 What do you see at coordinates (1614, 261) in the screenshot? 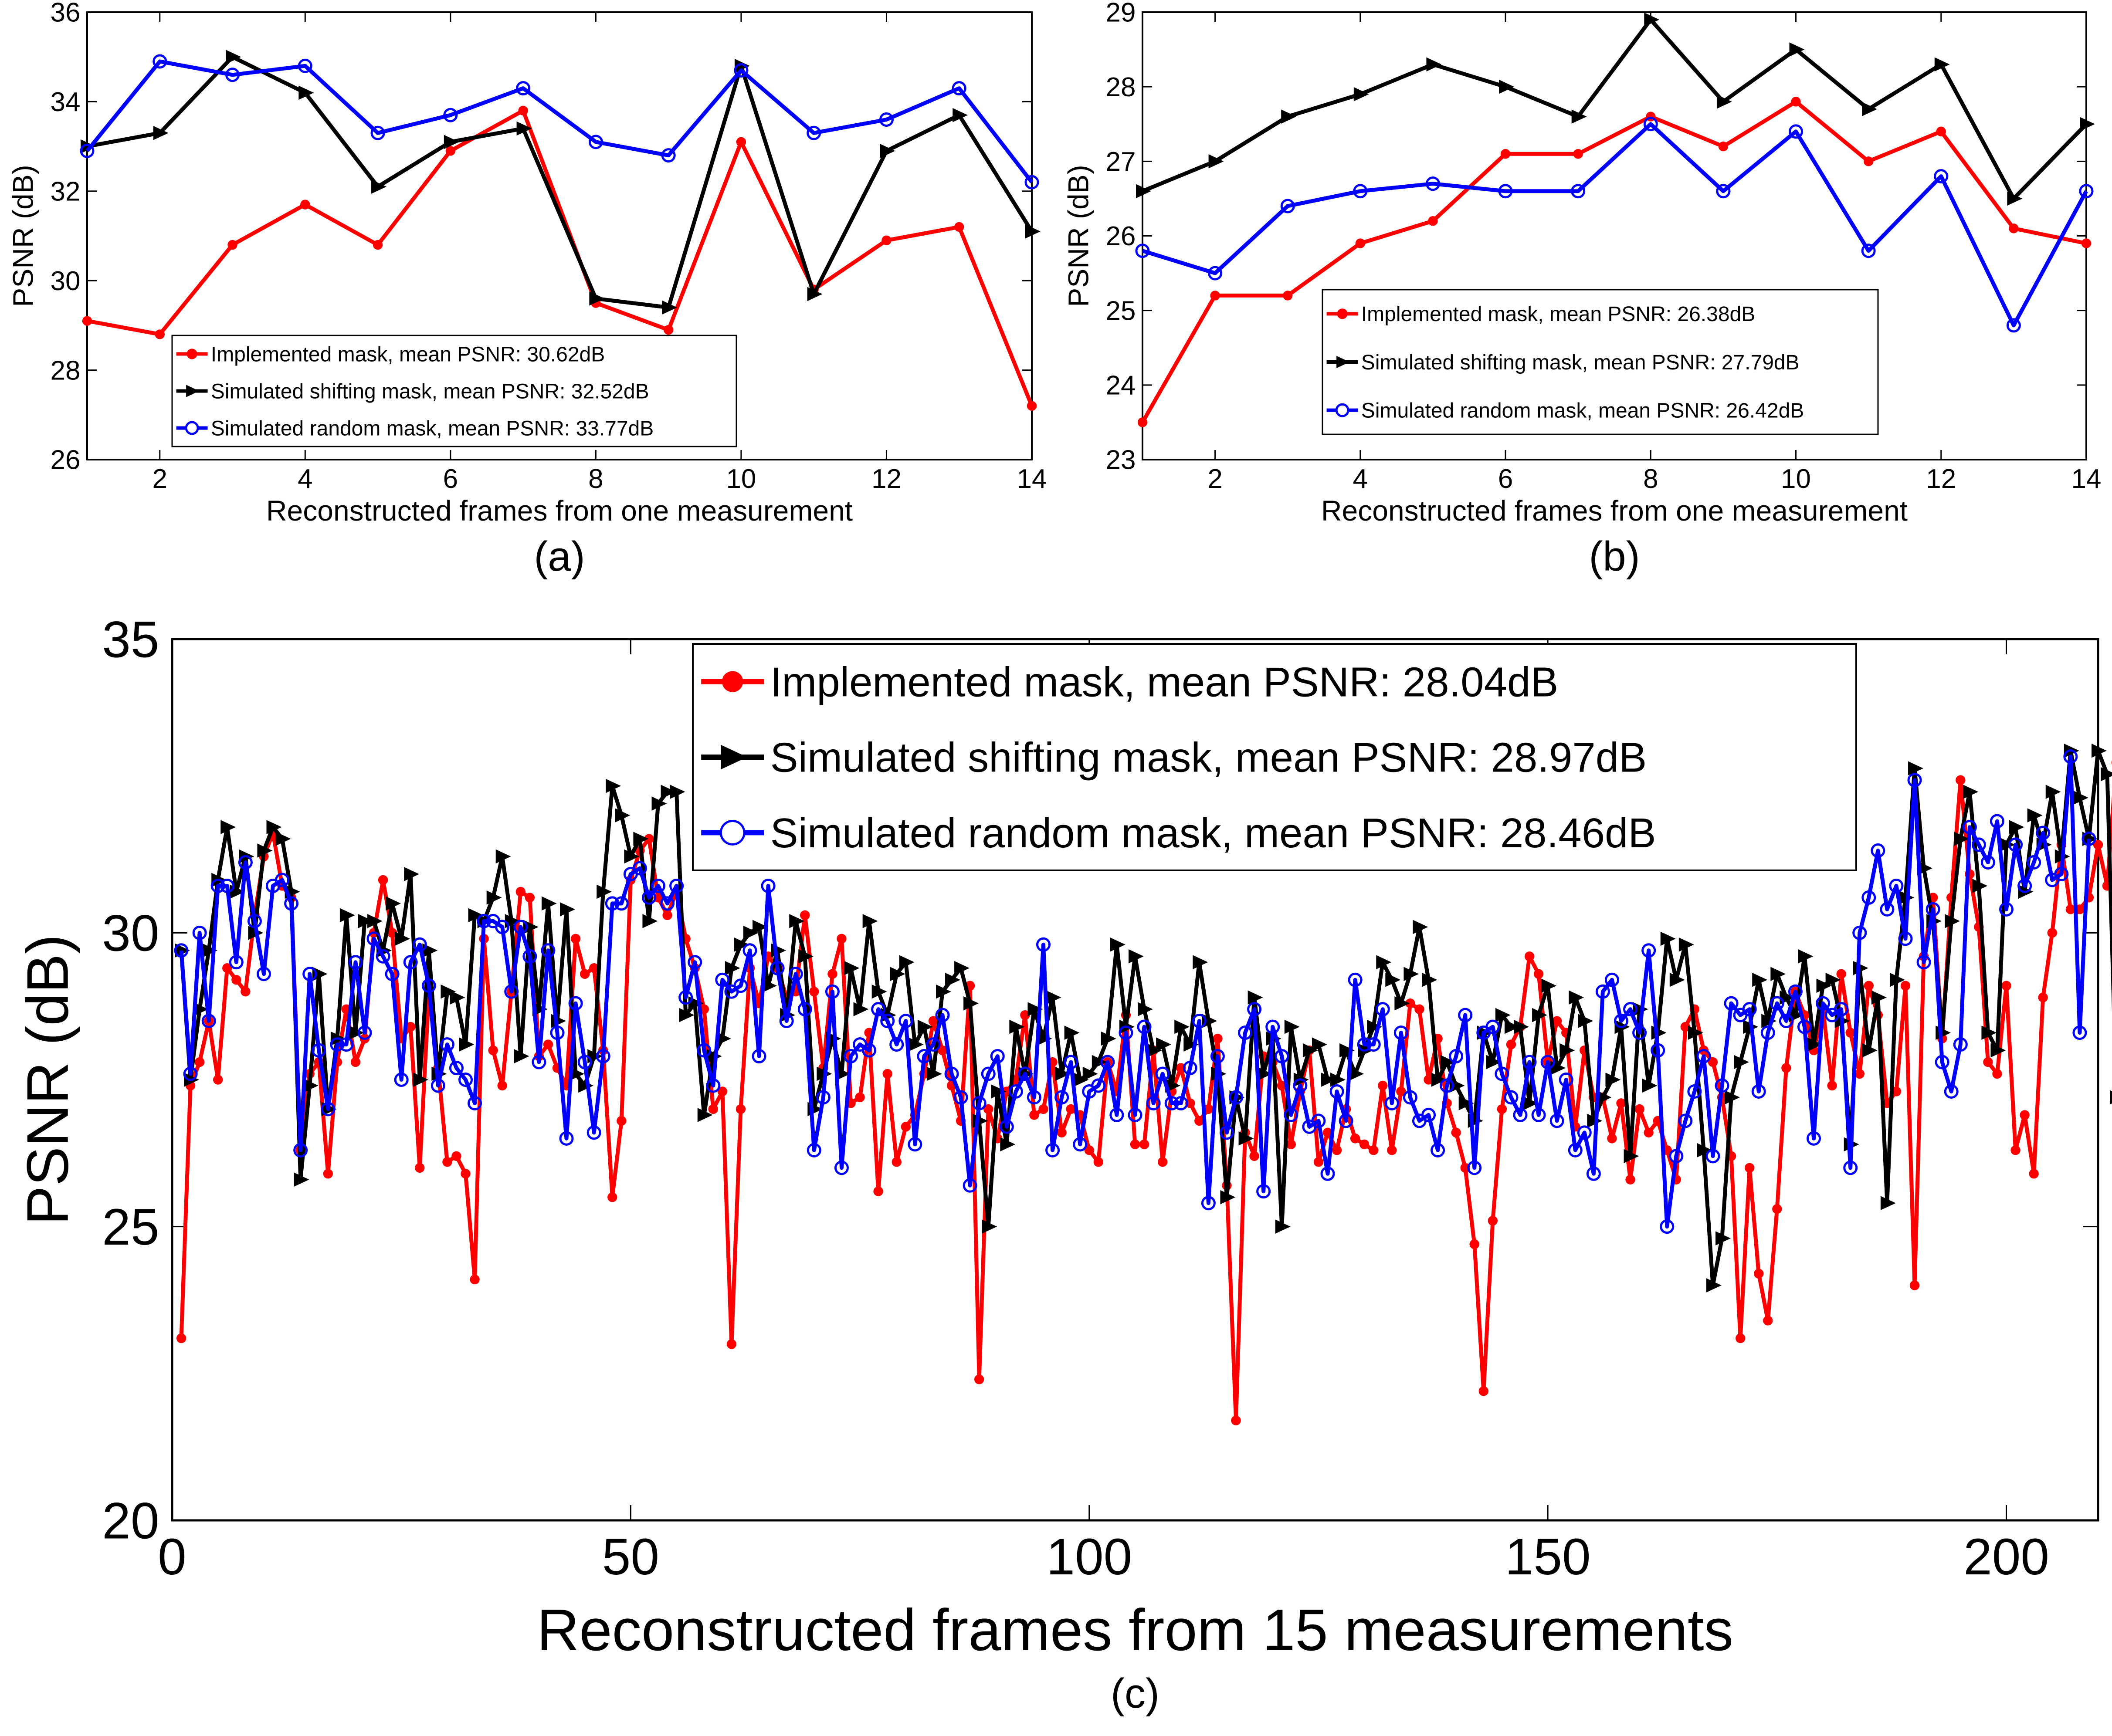
I see `series-line-implemented` at bounding box center [1614, 261].